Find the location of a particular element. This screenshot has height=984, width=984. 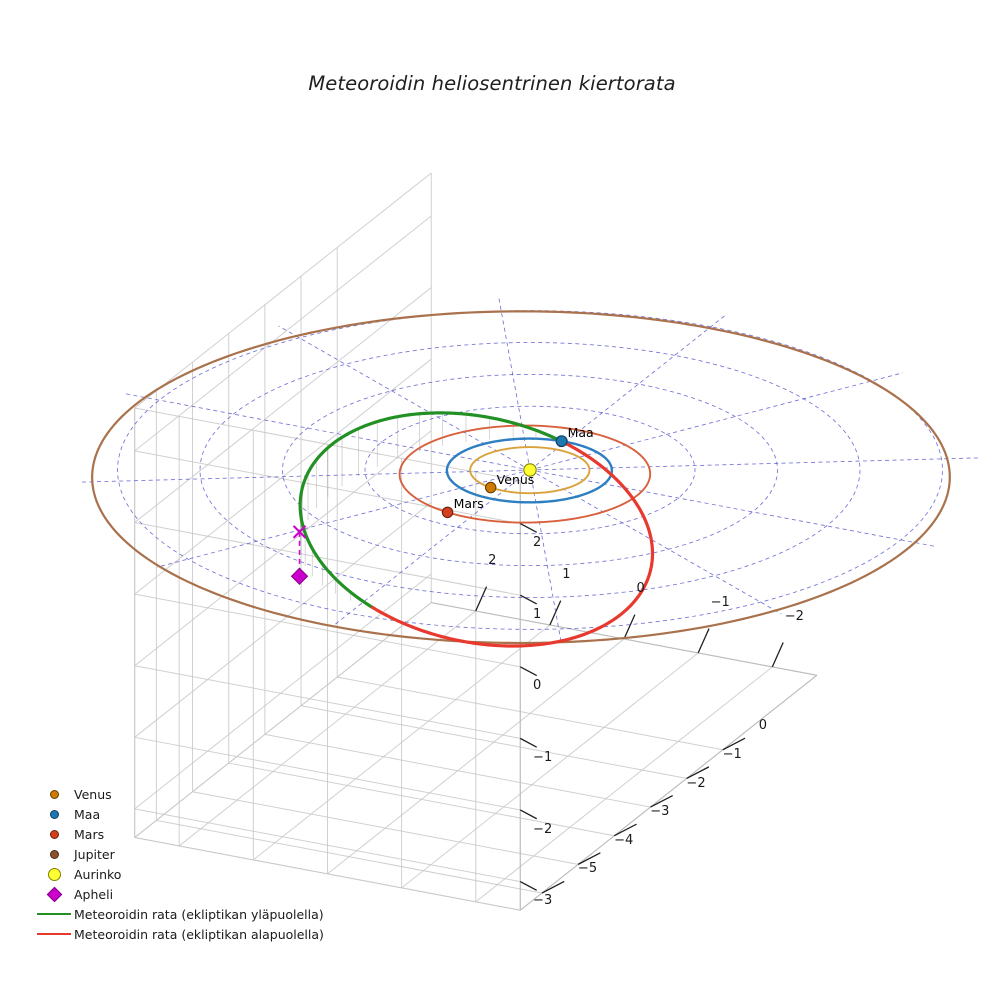

orbit-venus is located at coordinates (530, 470).